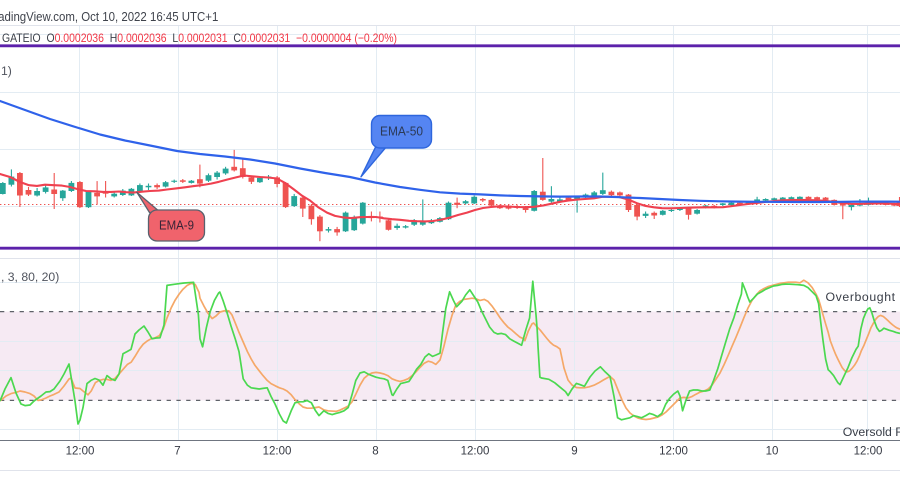 The width and height of the screenshot is (900, 500). I want to click on svg-text: , 3, 80, 20), so click(30, 277).